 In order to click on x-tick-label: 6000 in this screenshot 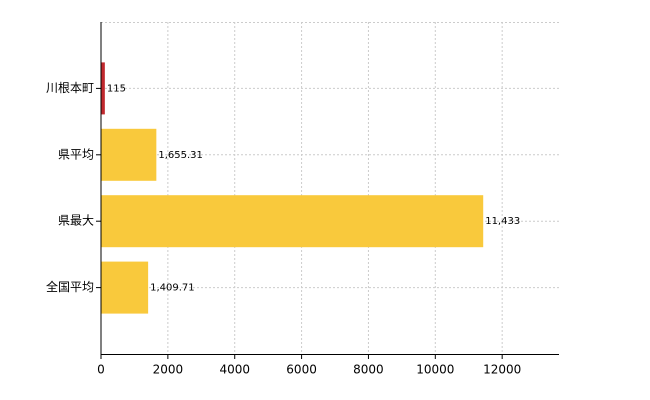, I will do `click(301, 370)`.